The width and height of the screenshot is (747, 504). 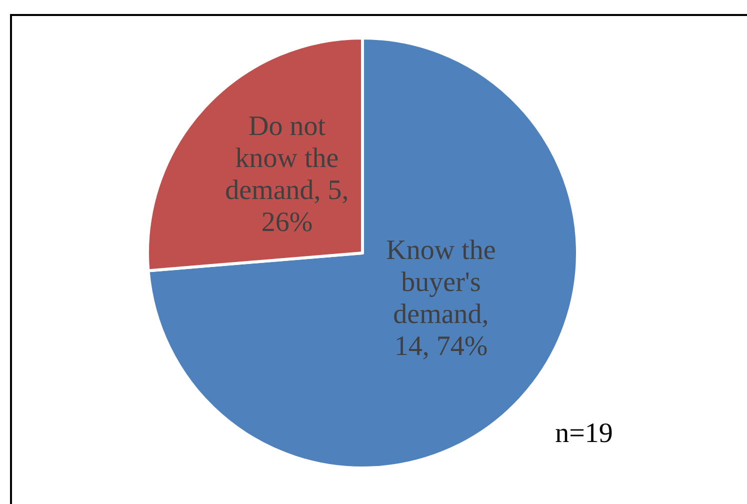 What do you see at coordinates (584, 433) in the screenshot?
I see `text: n=19` at bounding box center [584, 433].